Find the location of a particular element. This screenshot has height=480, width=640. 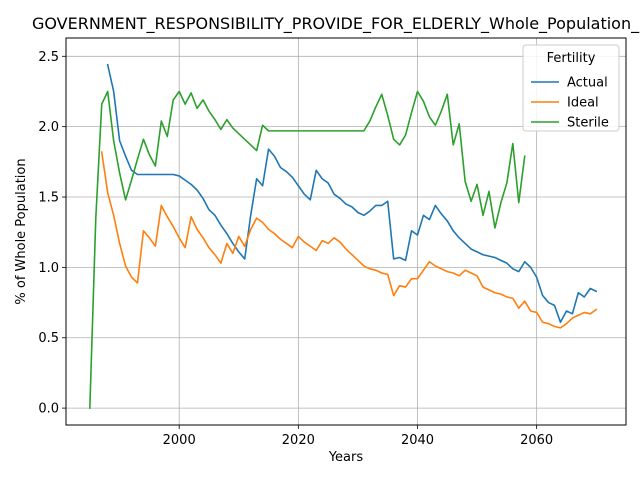

y-axis: 0.0 0.5 1.0 1.5 2.0 2.5 is located at coordinates (52, 233).